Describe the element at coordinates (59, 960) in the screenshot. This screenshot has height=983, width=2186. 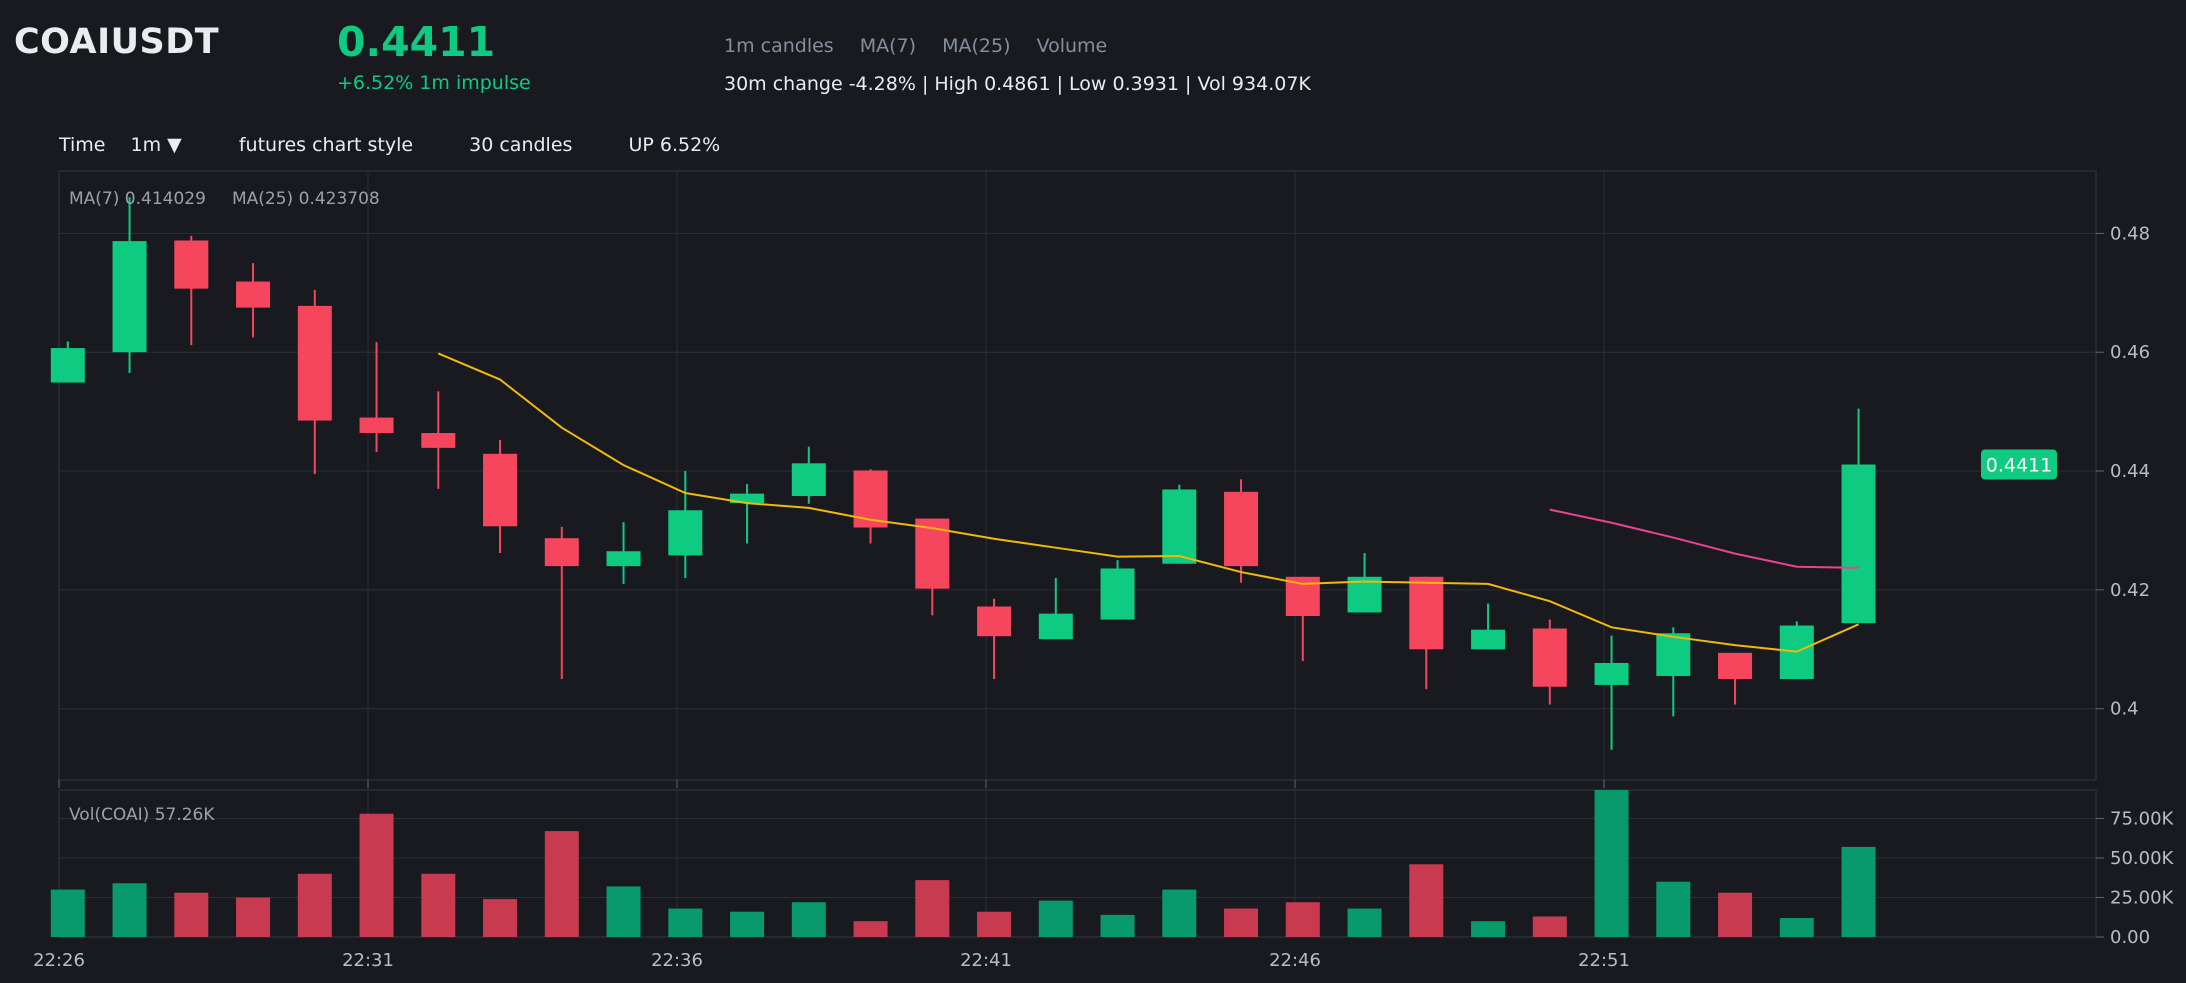
I see `time-tick-label: 22:26` at that location.